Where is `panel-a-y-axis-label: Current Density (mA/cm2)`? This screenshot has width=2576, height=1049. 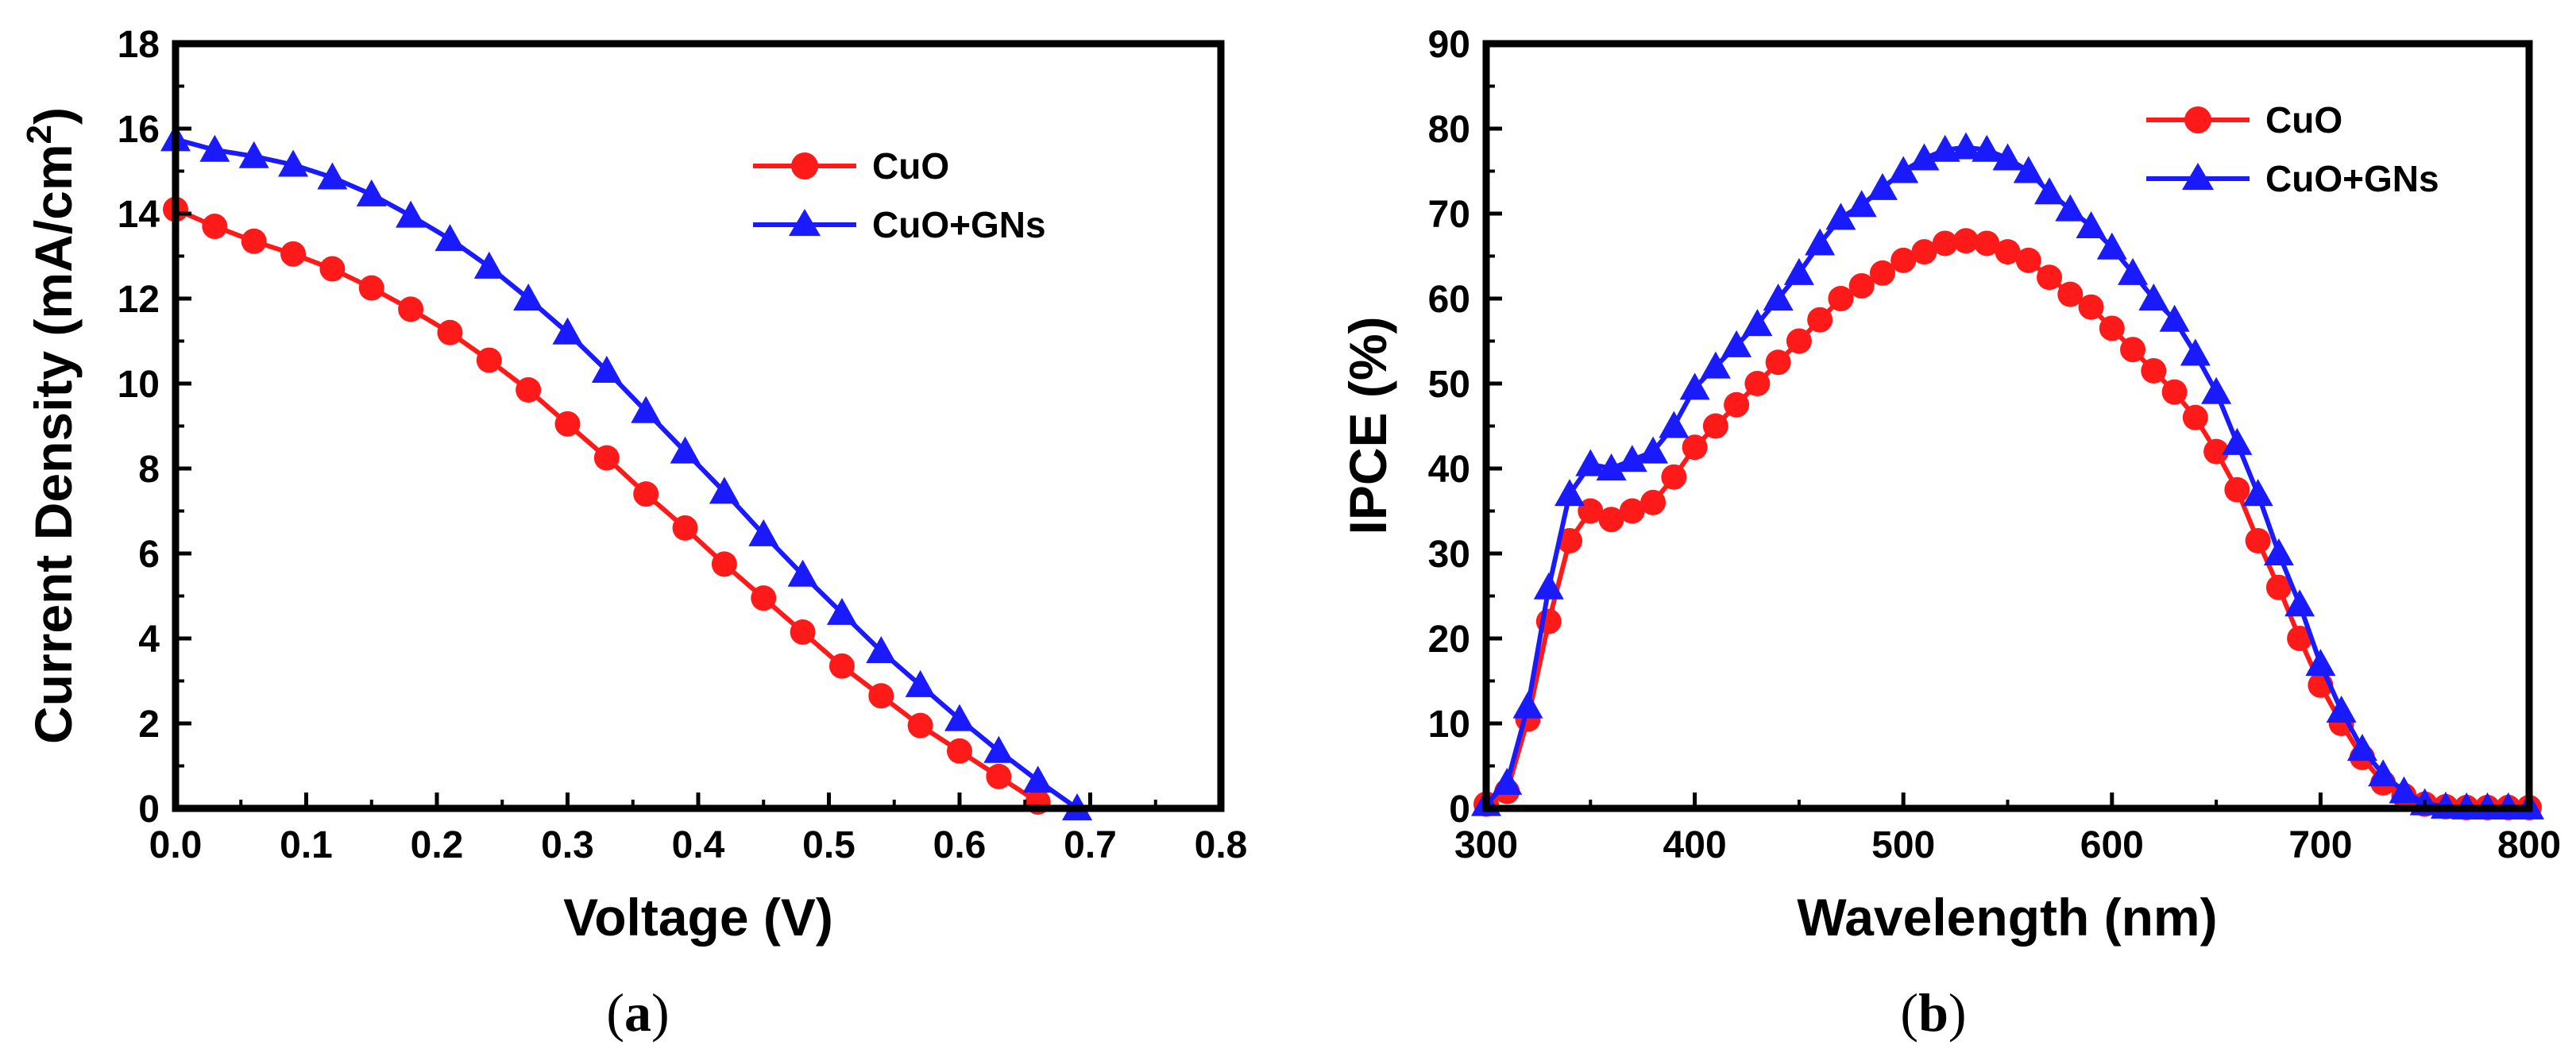
panel-a-y-axis-label: Current Density (mA/cm2) is located at coordinates (52, 426).